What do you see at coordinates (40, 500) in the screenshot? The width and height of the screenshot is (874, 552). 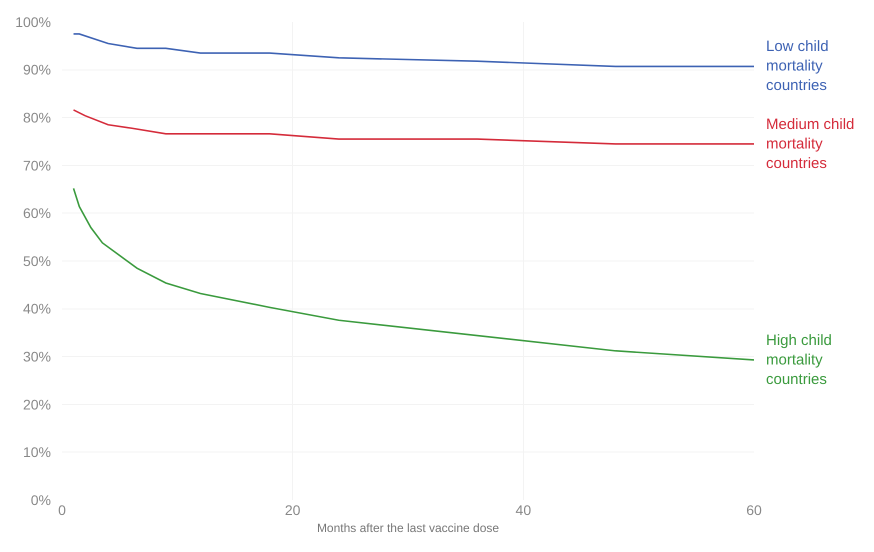 I see `y-tick-label: 0%` at bounding box center [40, 500].